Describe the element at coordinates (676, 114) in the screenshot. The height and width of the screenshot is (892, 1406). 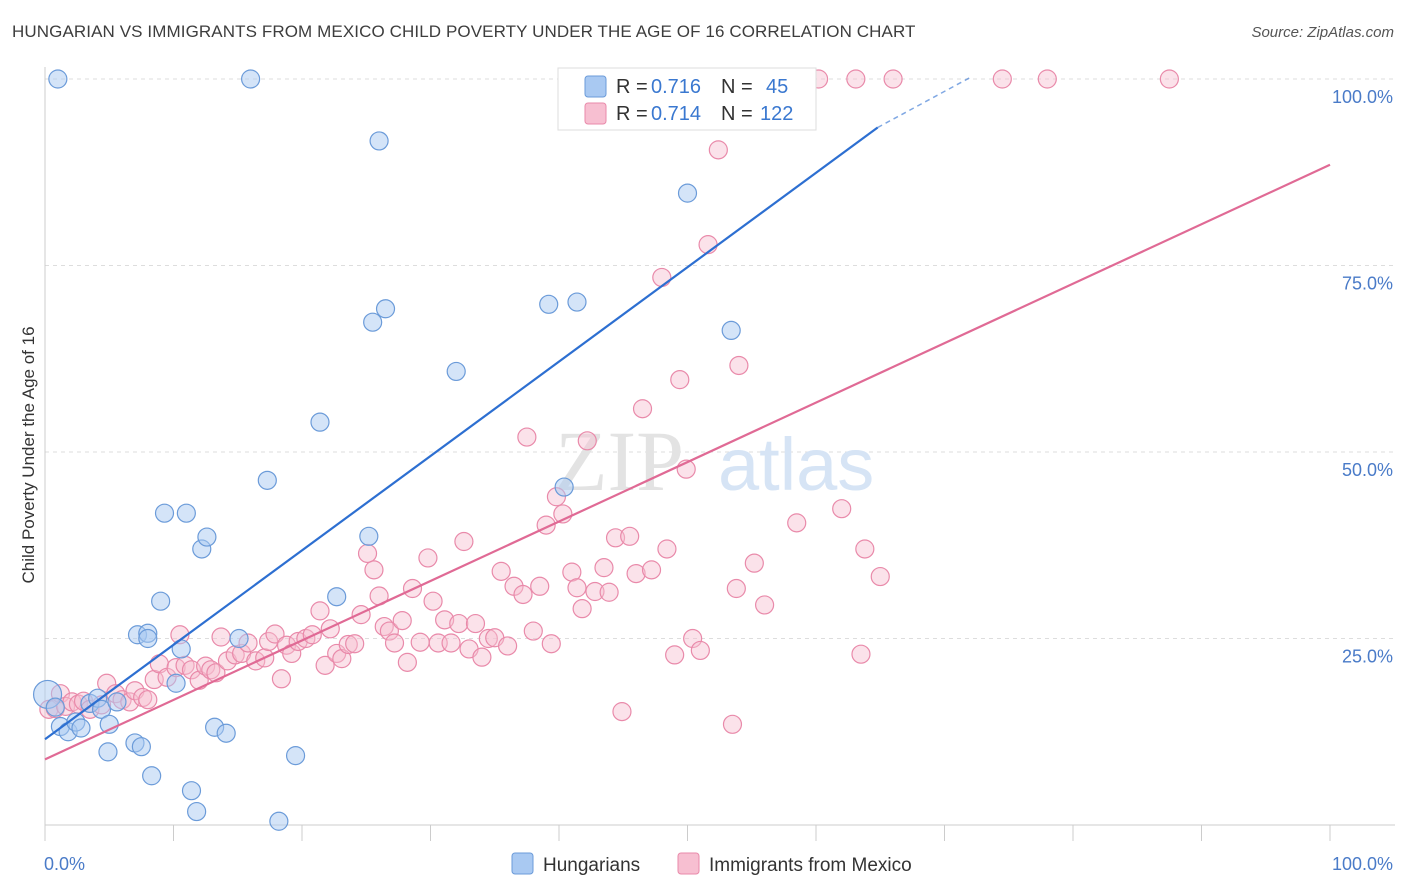
I see `legend-r-value-2: 0.714` at that location.